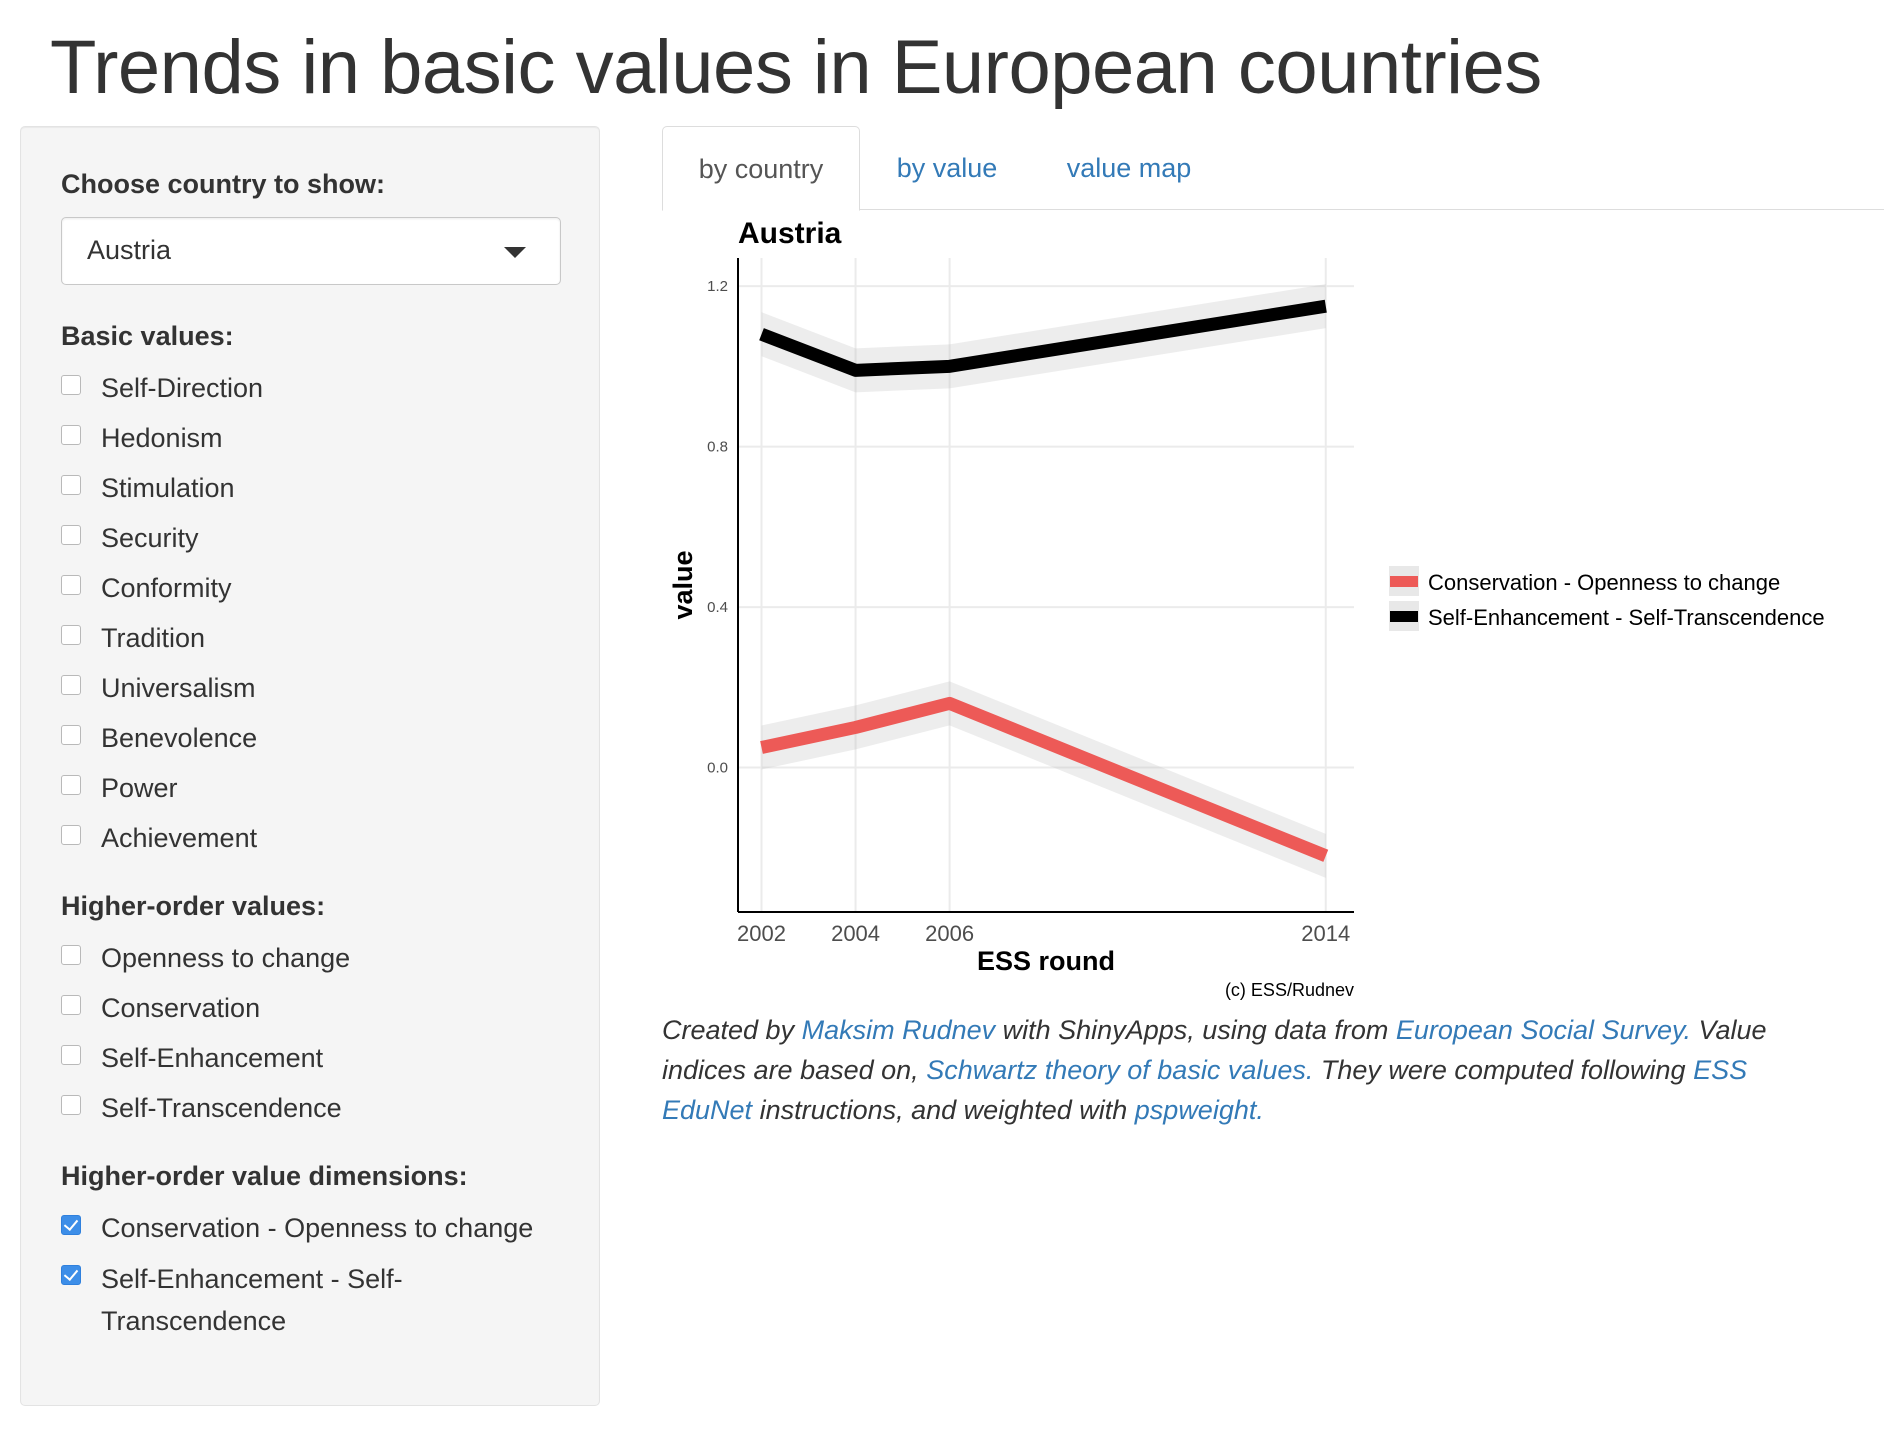  Describe the element at coordinates (761, 933) in the screenshot. I see `x-tick-label: 2002` at that location.